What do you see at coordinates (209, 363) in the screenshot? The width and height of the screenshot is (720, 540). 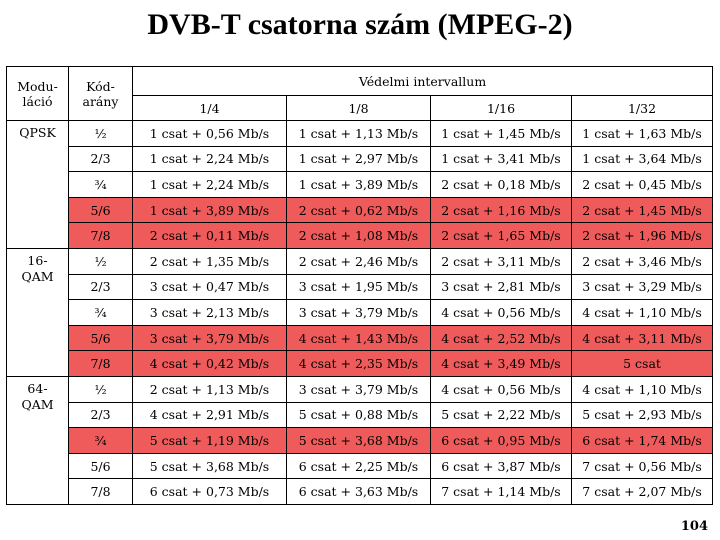 I see `bitrate-cell: 4 csat + 0,42 Mb/s` at bounding box center [209, 363].